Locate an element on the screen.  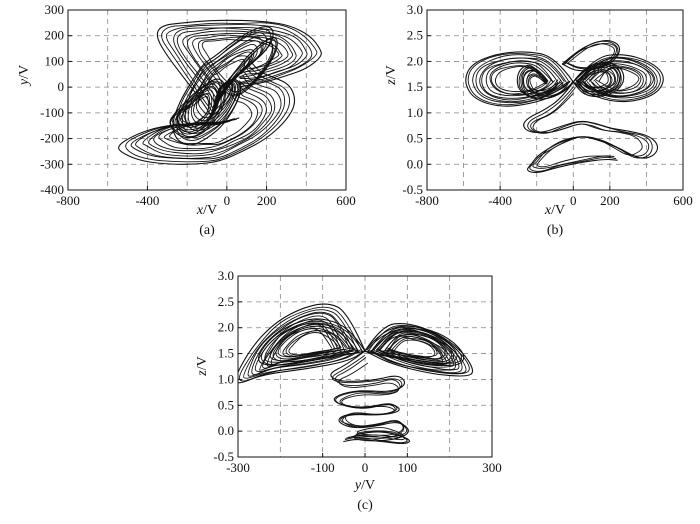
y-tick-label: -400 is located at coordinates (52, 189).